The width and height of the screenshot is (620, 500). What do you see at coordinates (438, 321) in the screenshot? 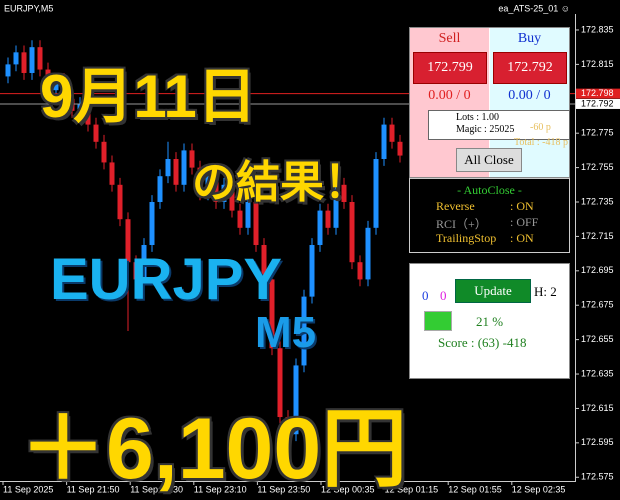
I see `progress-indicator` at bounding box center [438, 321].